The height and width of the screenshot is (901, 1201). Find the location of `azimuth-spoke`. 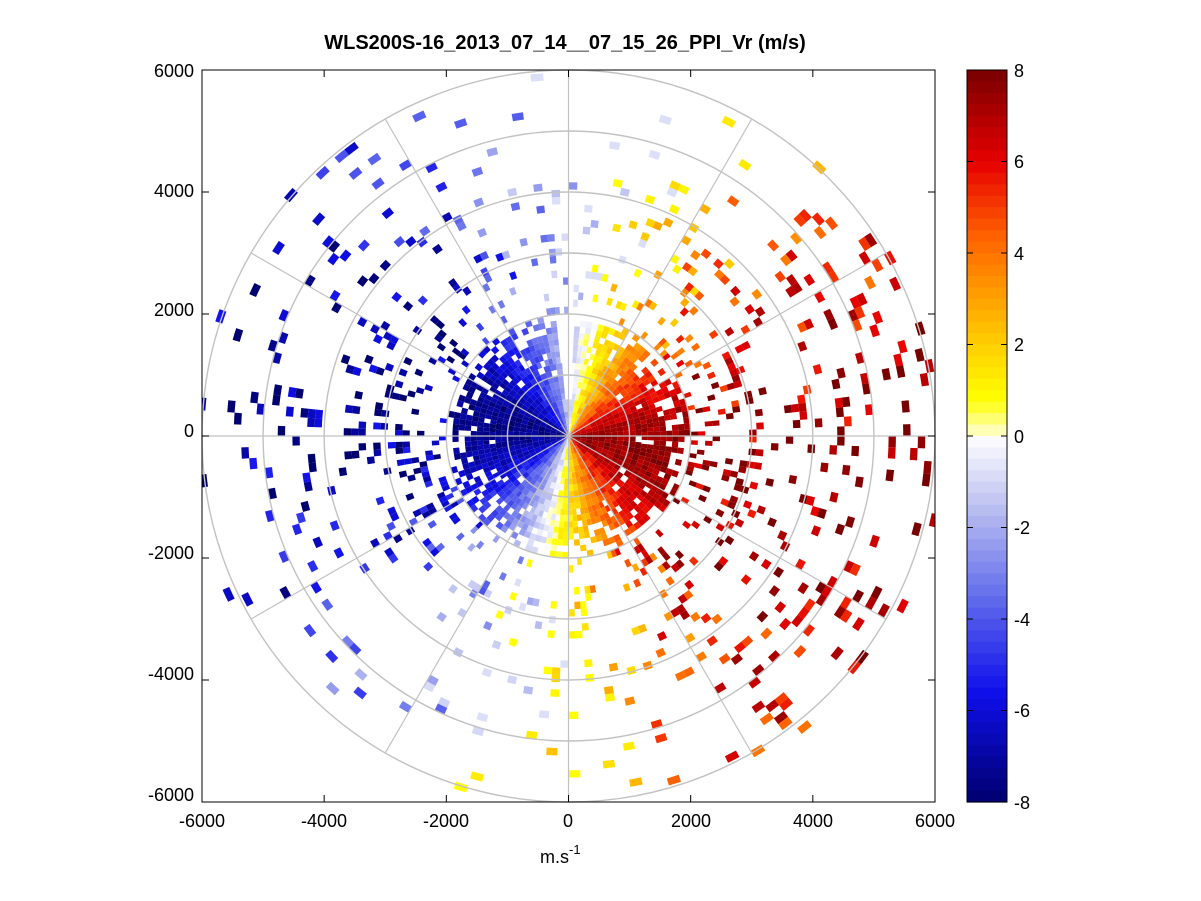

azimuth-spoke is located at coordinates (660, 277).